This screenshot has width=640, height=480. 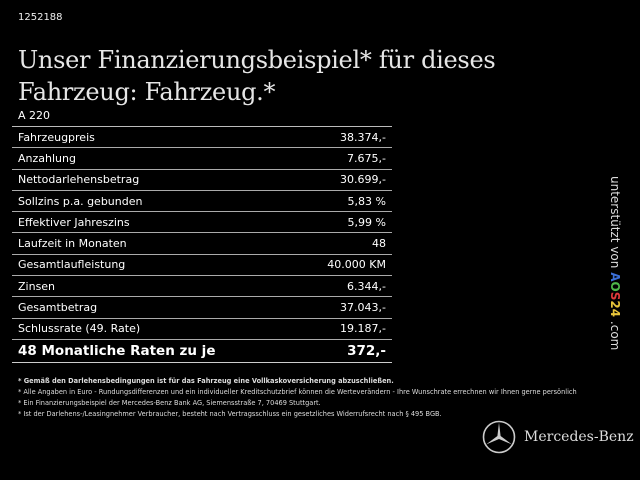 I want to click on row-value: 5,99 %, so click(x=366, y=222).